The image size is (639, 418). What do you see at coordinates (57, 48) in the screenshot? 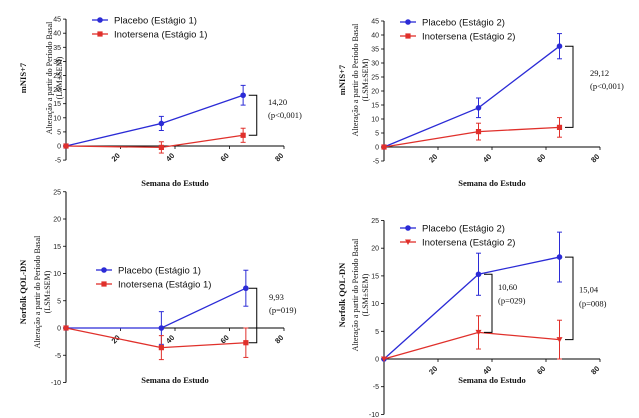
I see `y-tick-label: 35` at bounding box center [57, 48].